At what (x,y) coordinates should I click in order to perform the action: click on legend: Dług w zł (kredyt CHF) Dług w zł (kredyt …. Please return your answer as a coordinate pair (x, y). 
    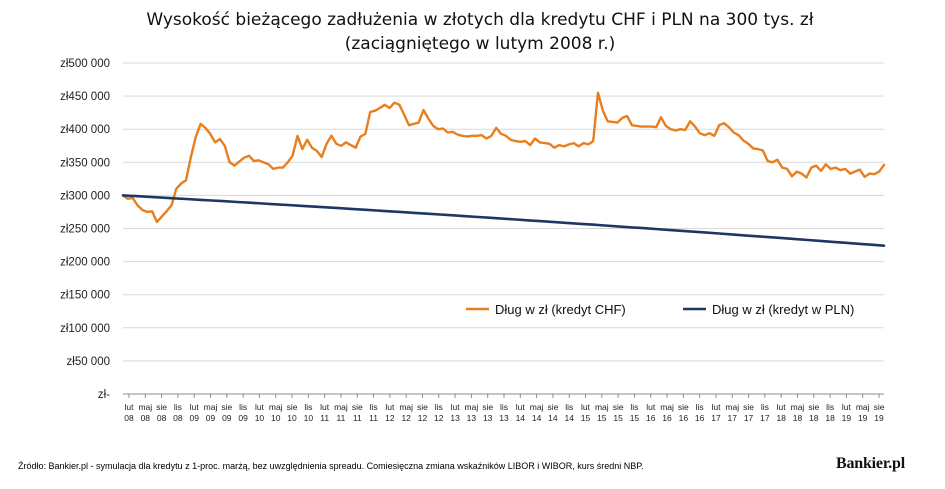
    Looking at the image, I should click on (660, 309).